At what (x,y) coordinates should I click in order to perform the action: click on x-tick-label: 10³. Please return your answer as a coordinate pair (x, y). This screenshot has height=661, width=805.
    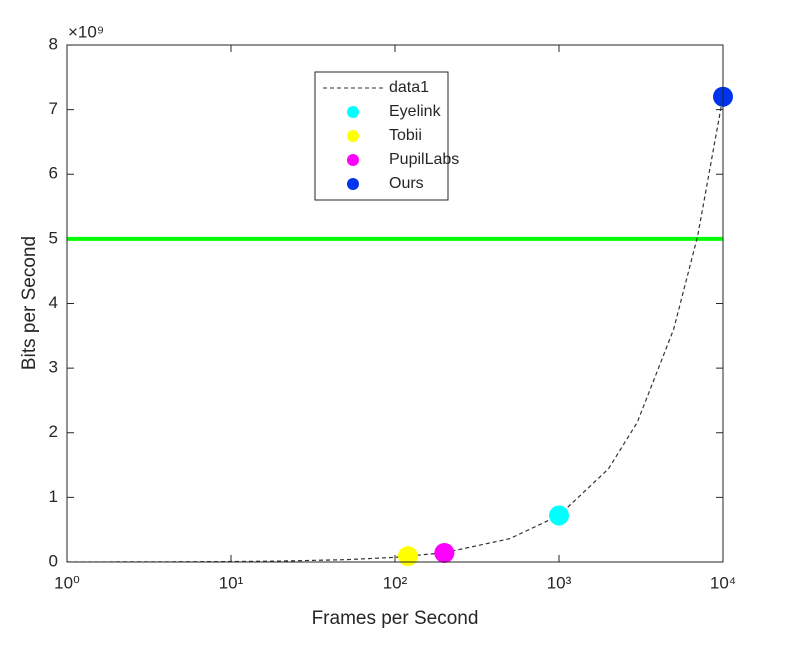
    Looking at the image, I should click on (559, 582).